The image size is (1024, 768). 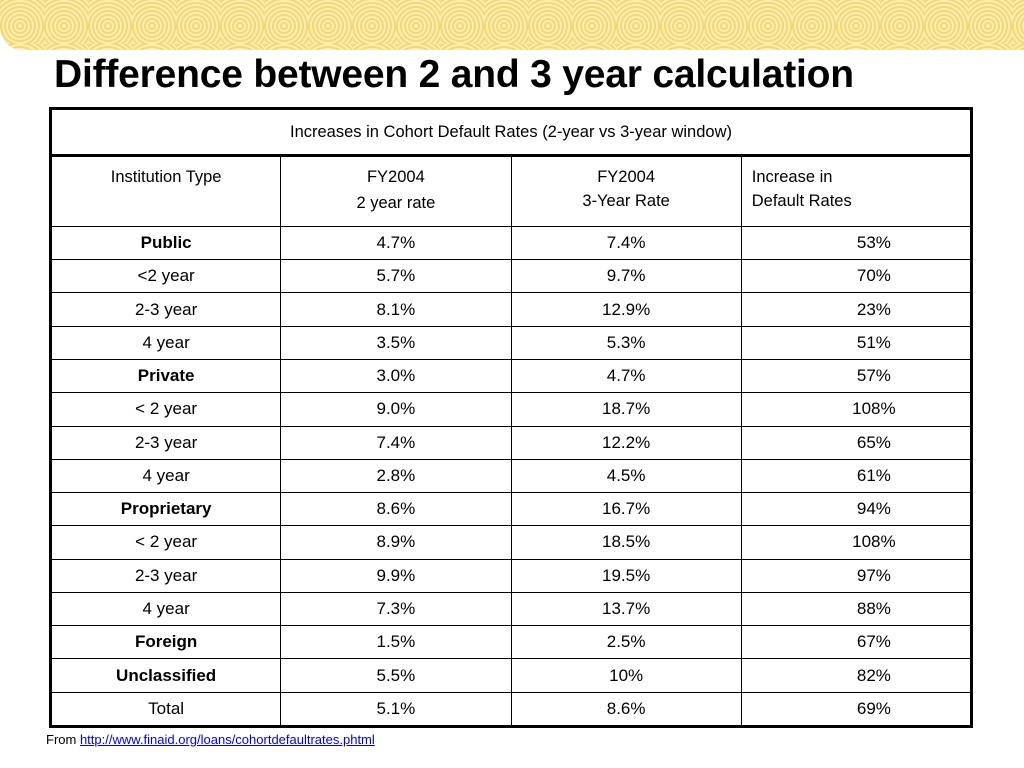 I want to click on cell-increase: 53%, so click(x=856, y=243).